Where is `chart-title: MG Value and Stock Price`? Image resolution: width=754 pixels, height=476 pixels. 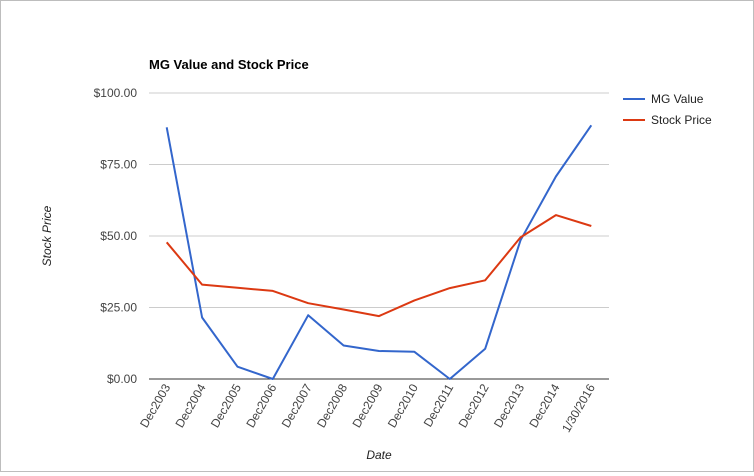
chart-title: MG Value and Stock Price is located at coordinates (229, 64).